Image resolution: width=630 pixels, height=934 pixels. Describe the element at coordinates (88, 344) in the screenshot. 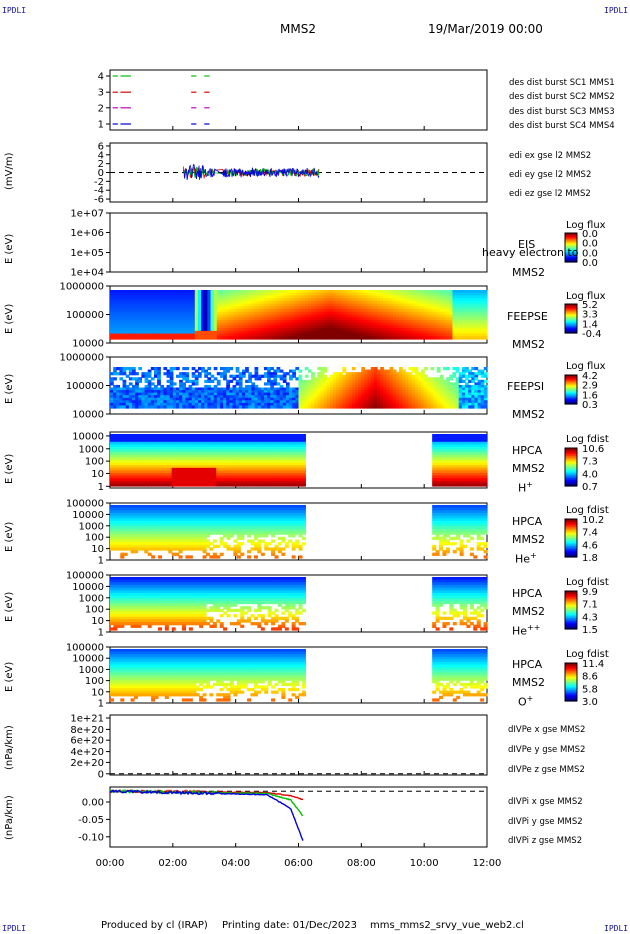

I see `feepse-ytick-label: 10000` at that location.